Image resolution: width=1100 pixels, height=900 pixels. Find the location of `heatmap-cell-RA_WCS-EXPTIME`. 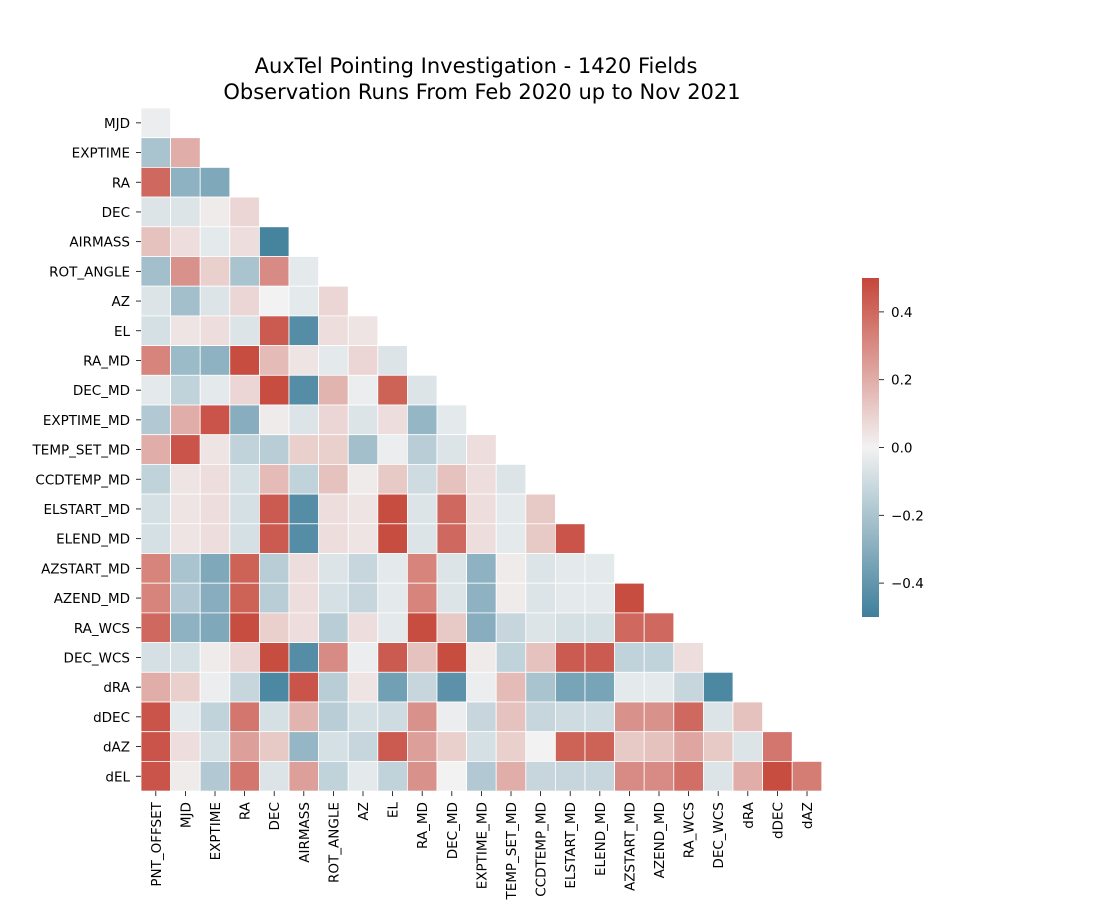

heatmap-cell-RA_WCS-EXPTIME is located at coordinates (215, 628).